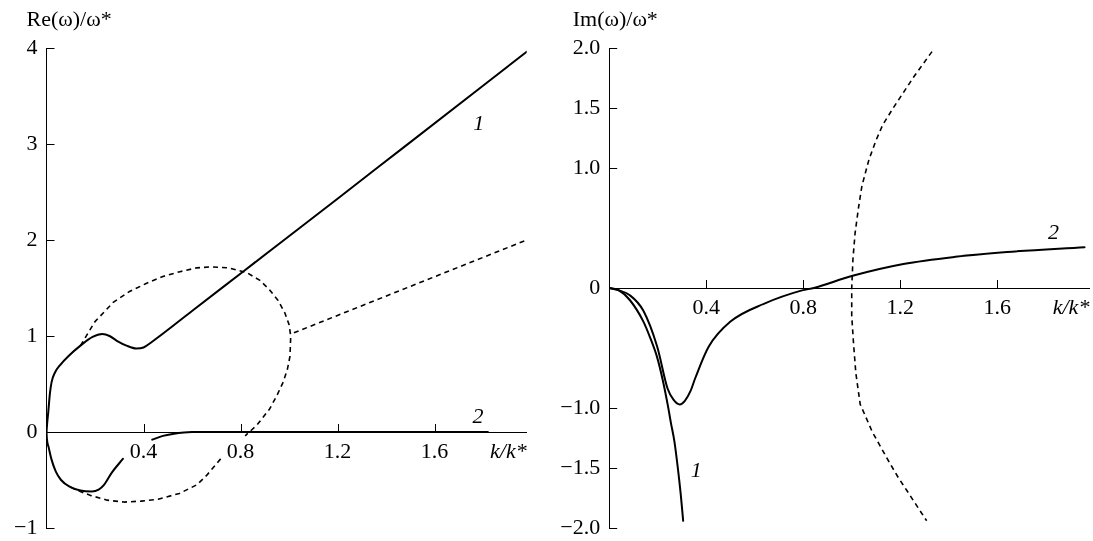  I want to click on y-tick-label: −2.0, so click(580, 526).